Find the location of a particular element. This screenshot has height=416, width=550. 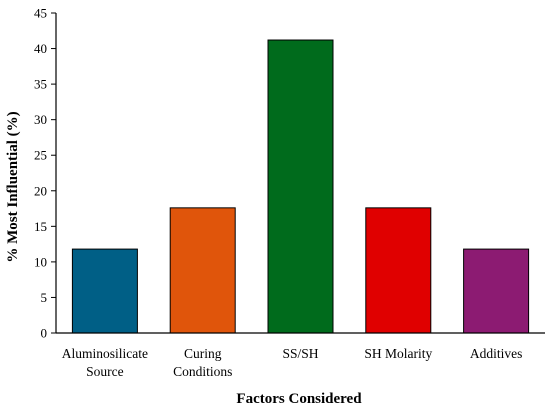

y-tick-label: 20 is located at coordinates (40, 190).